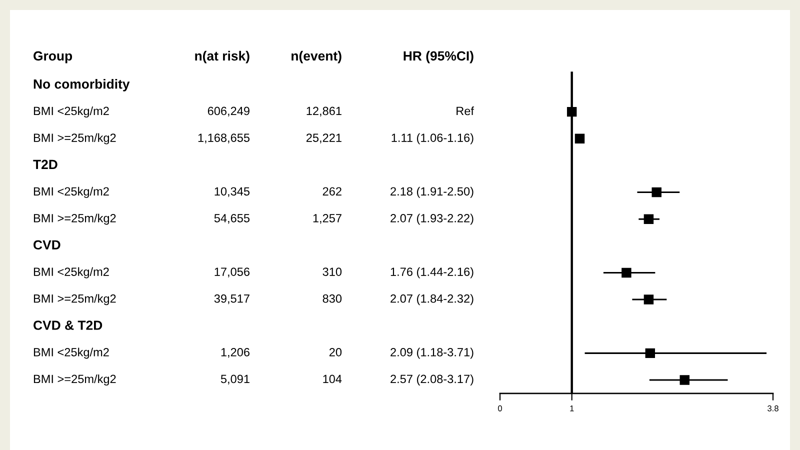 Image resolution: width=800 pixels, height=450 pixels. I want to click on category-label: CVD, so click(47, 245).